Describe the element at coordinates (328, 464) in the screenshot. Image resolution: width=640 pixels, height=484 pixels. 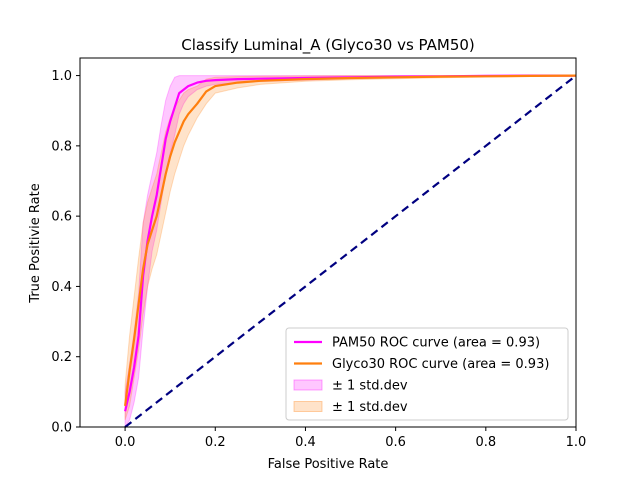
I see `x-axis-label: False Positive Rate` at that location.